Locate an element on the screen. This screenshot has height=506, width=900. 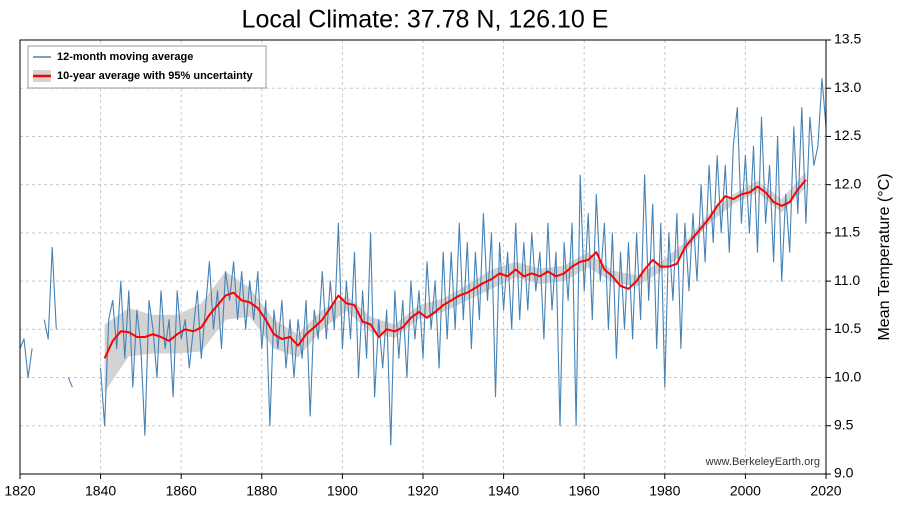
legend-box is located at coordinates (147, 67).